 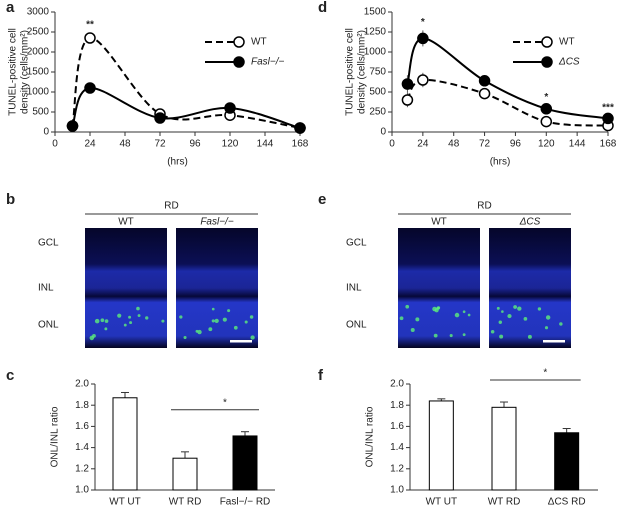 I want to click on x-tick-label: WT RD, so click(x=185, y=501).